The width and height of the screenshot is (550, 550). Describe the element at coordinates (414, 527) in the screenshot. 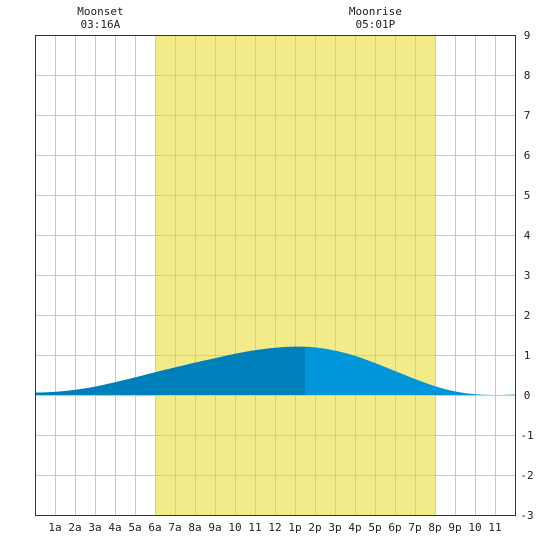

I see `x-tick-label: 7p` at that location.